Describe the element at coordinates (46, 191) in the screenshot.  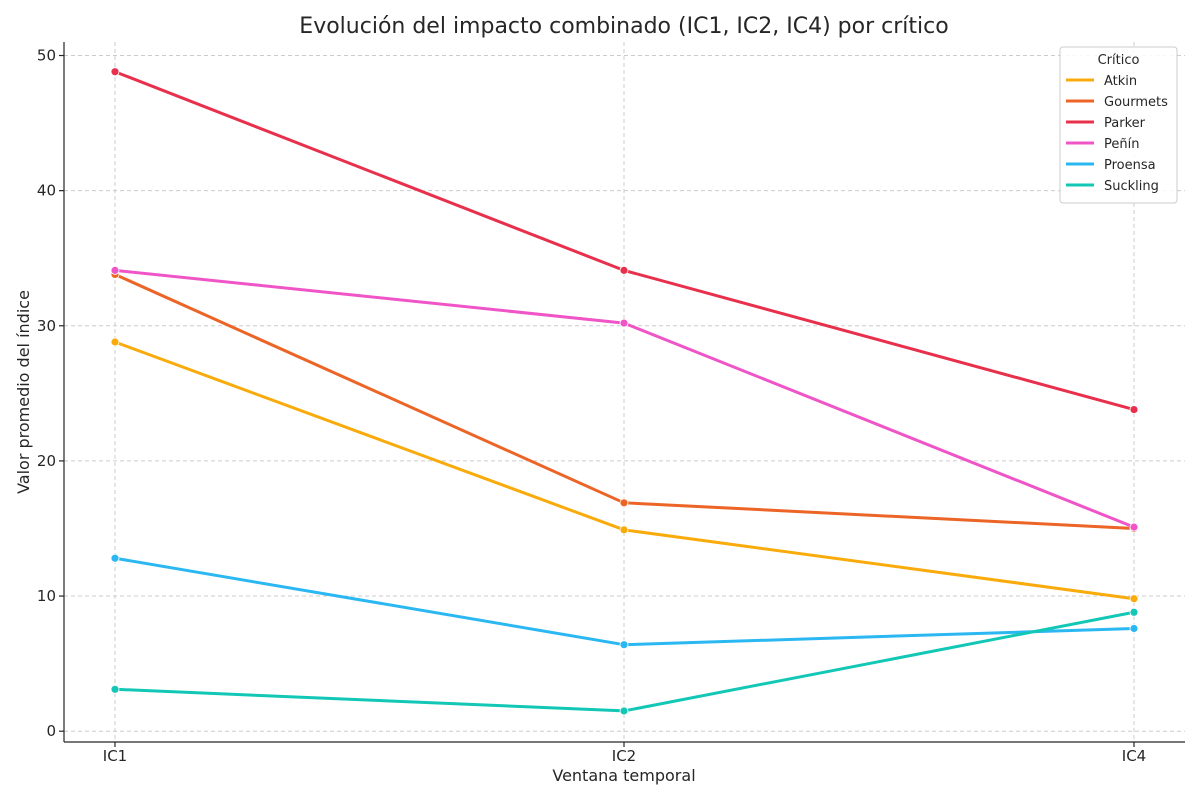
I see `y-tick-label: 40` at that location.